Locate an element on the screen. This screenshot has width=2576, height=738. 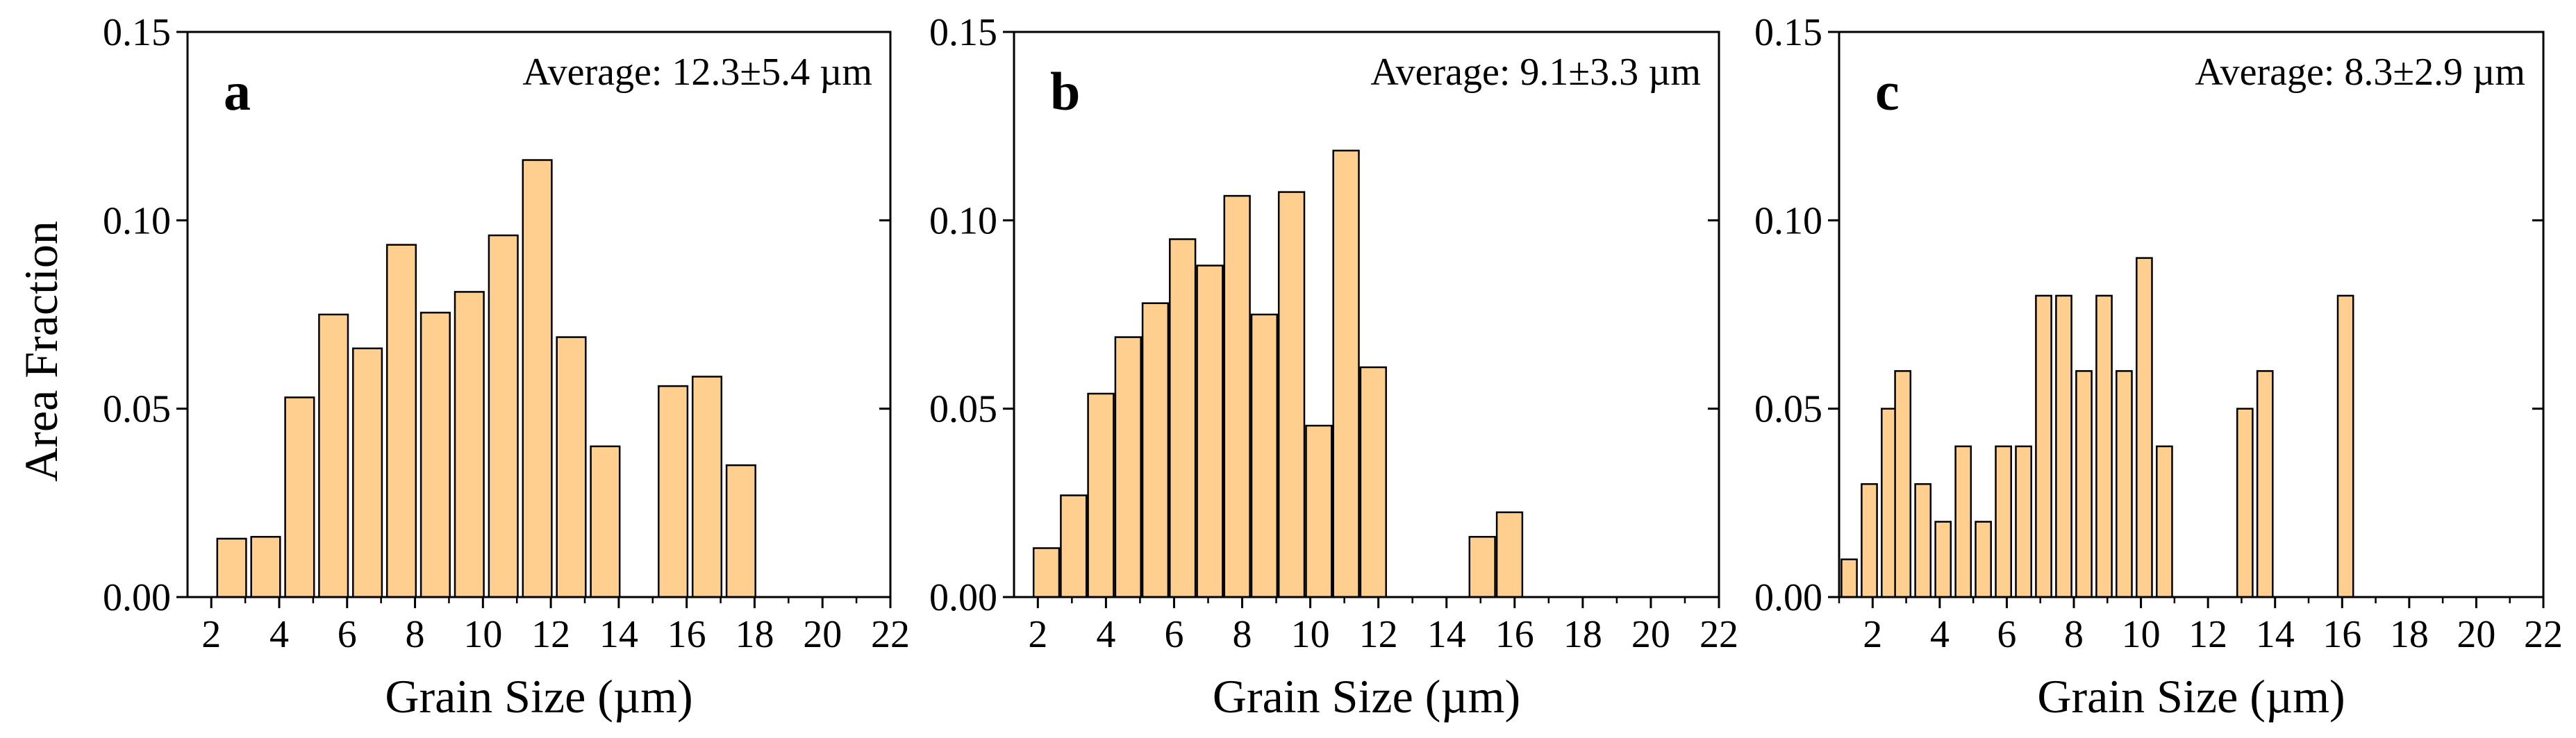
bar: 10.1 µm: 0.09 is located at coordinates (2144, 427).